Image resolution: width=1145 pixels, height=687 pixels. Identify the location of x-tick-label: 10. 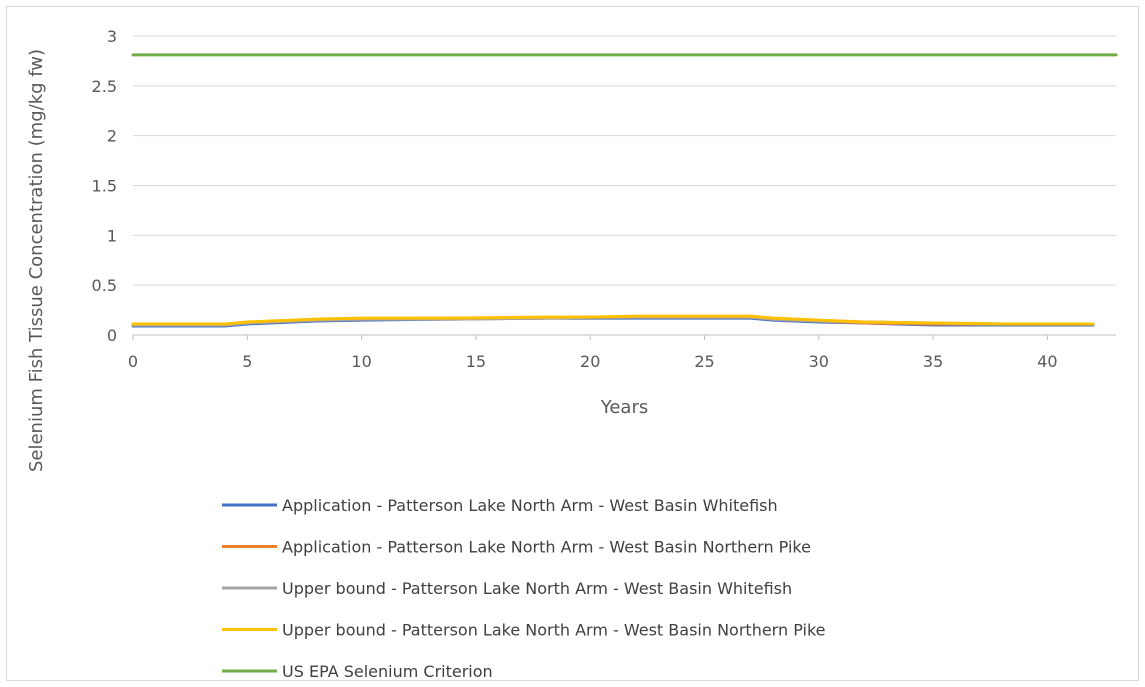
(361, 361).